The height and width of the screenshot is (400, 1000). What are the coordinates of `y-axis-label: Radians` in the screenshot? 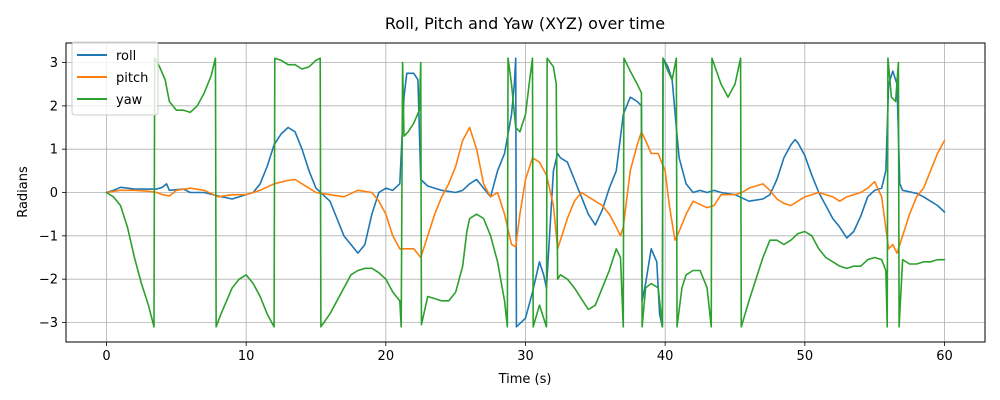 It's located at (23, 192).